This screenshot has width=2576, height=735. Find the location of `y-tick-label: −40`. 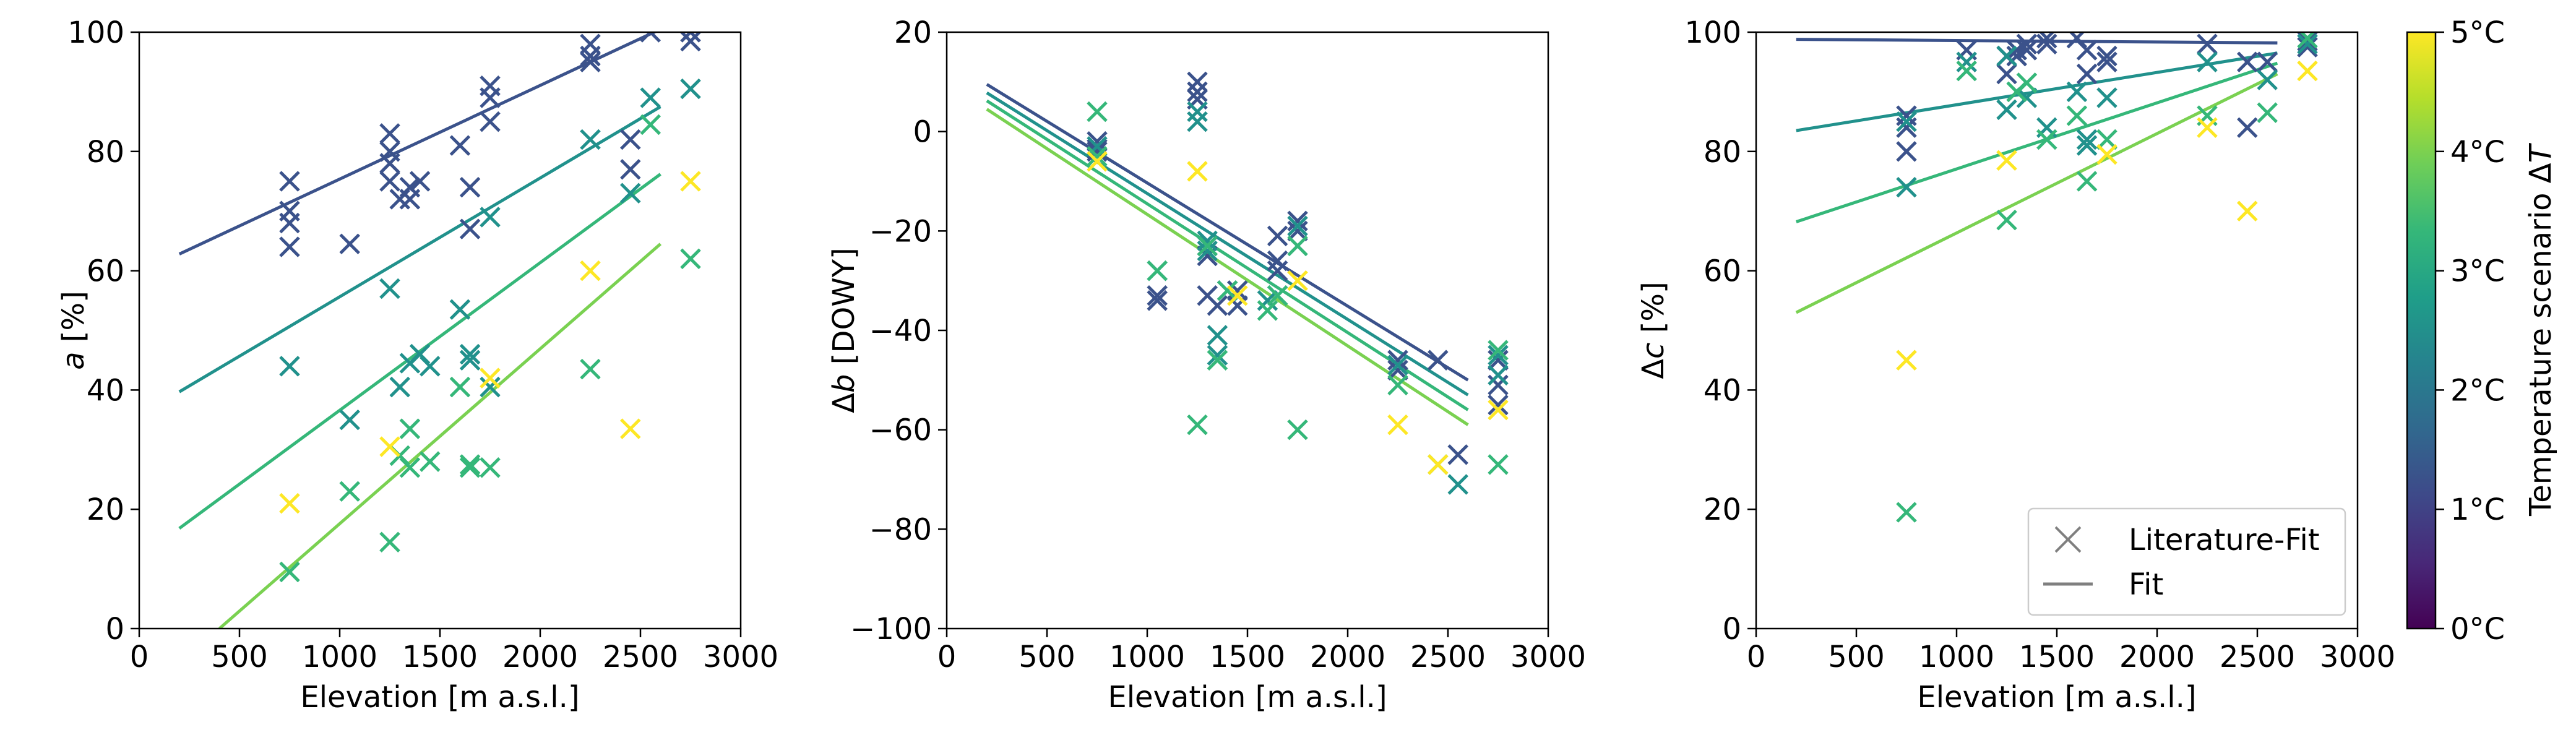

y-tick-label: −40 is located at coordinates (900, 331).